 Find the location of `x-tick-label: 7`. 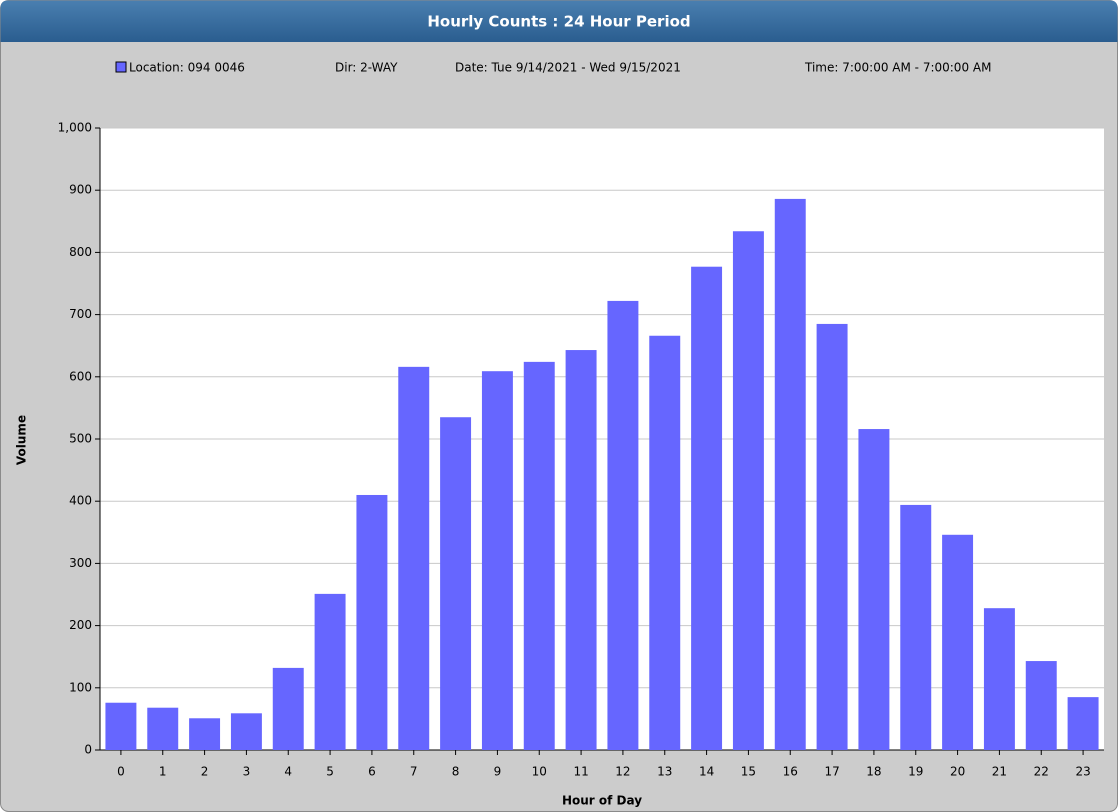

x-tick-label: 7 is located at coordinates (414, 772).